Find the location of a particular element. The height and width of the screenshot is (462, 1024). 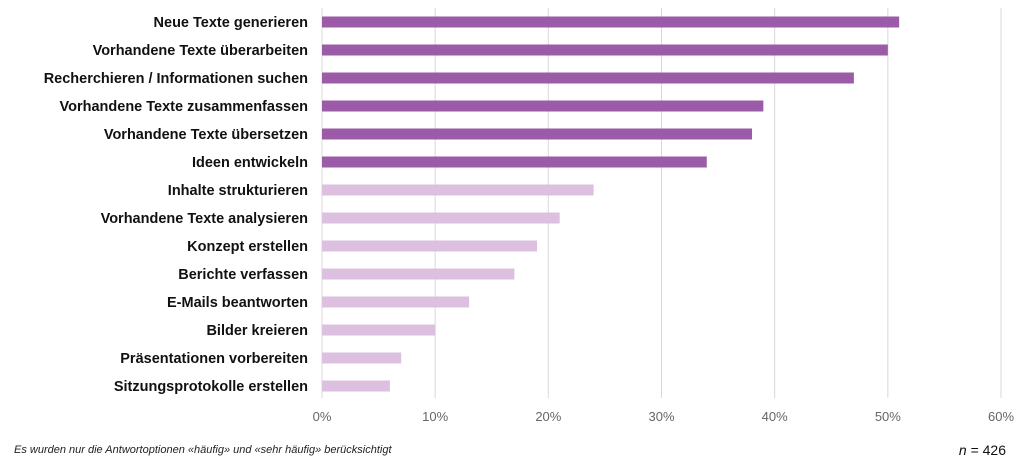

category-label-8: Konzept erstellen is located at coordinates (247, 247).